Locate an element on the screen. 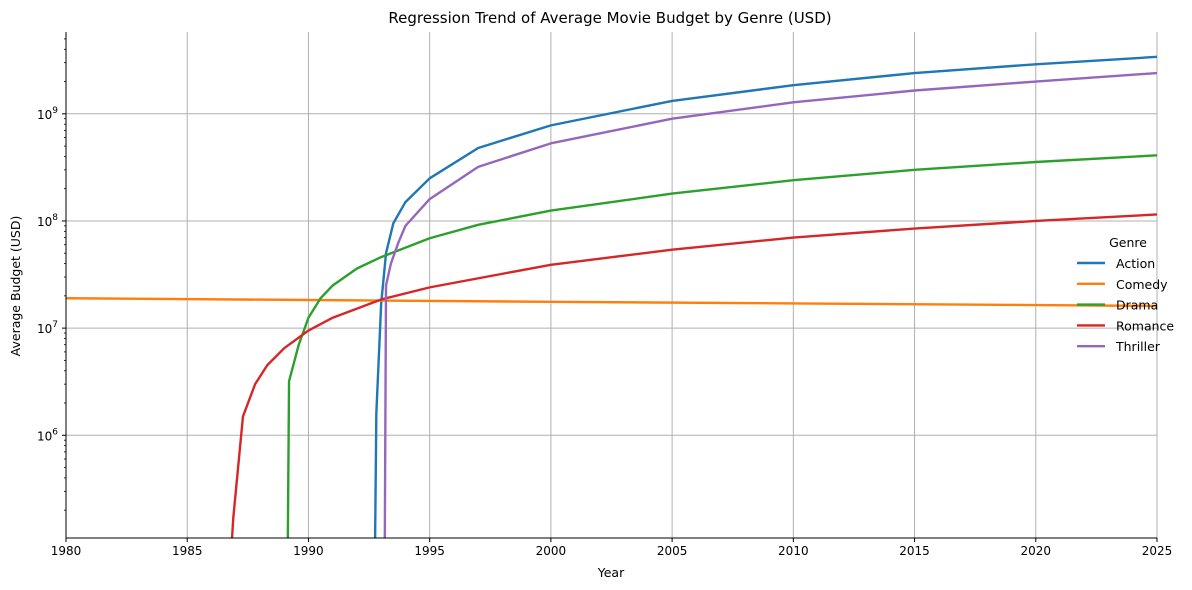 The height and width of the screenshot is (590, 1192). legend-label-drama: Drama is located at coordinates (1137, 305).